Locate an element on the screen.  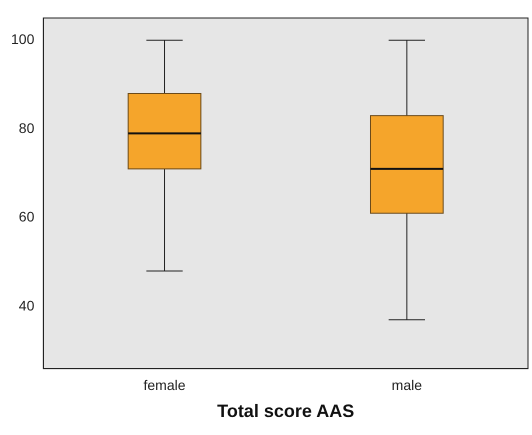
x-tick-label: female is located at coordinates (165, 384).